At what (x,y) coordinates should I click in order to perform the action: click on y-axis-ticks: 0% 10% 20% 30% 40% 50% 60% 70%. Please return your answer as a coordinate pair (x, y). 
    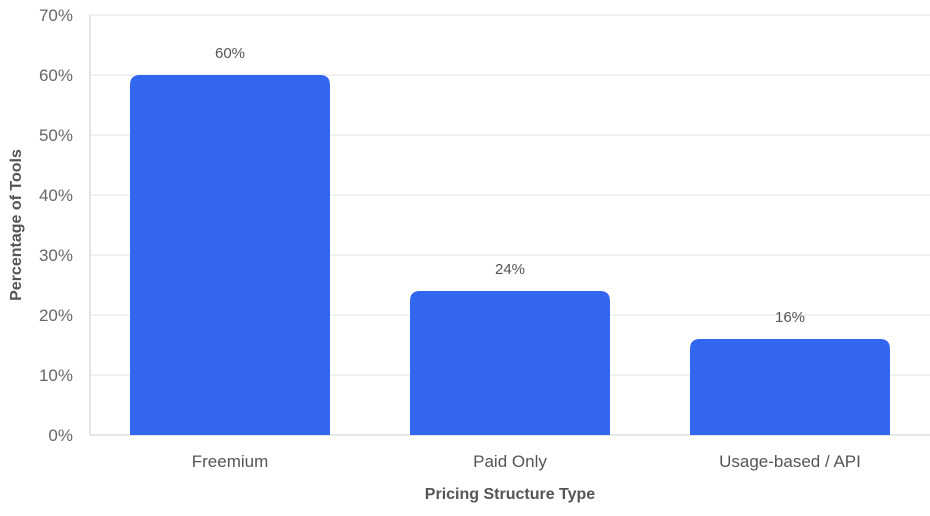
    Looking at the image, I should click on (56, 225).